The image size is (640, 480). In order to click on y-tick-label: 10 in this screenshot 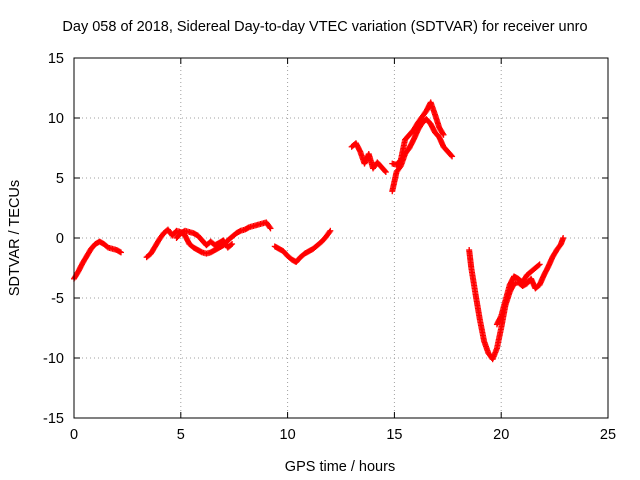, I will do `click(56, 119)`.